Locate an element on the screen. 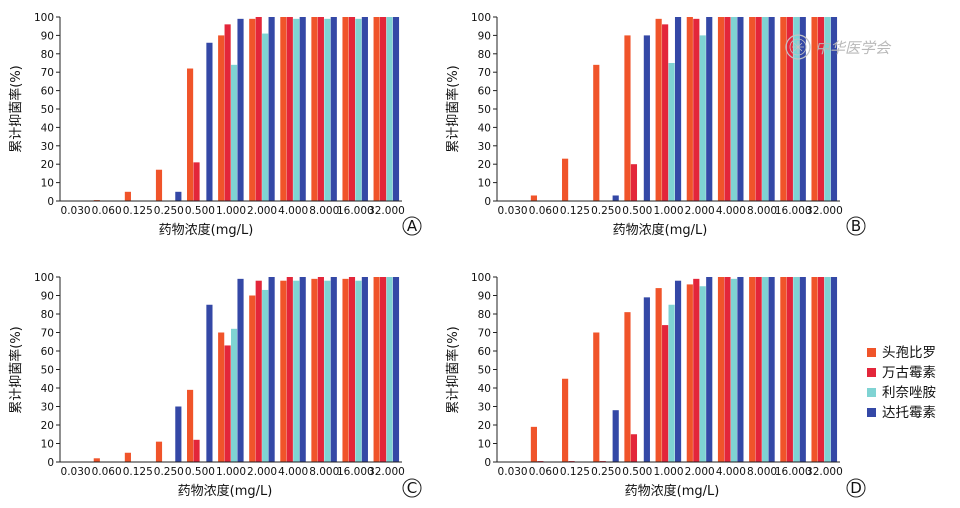 The height and width of the screenshot is (508, 960). bar-d-s0-c2 is located at coordinates (565, 420).